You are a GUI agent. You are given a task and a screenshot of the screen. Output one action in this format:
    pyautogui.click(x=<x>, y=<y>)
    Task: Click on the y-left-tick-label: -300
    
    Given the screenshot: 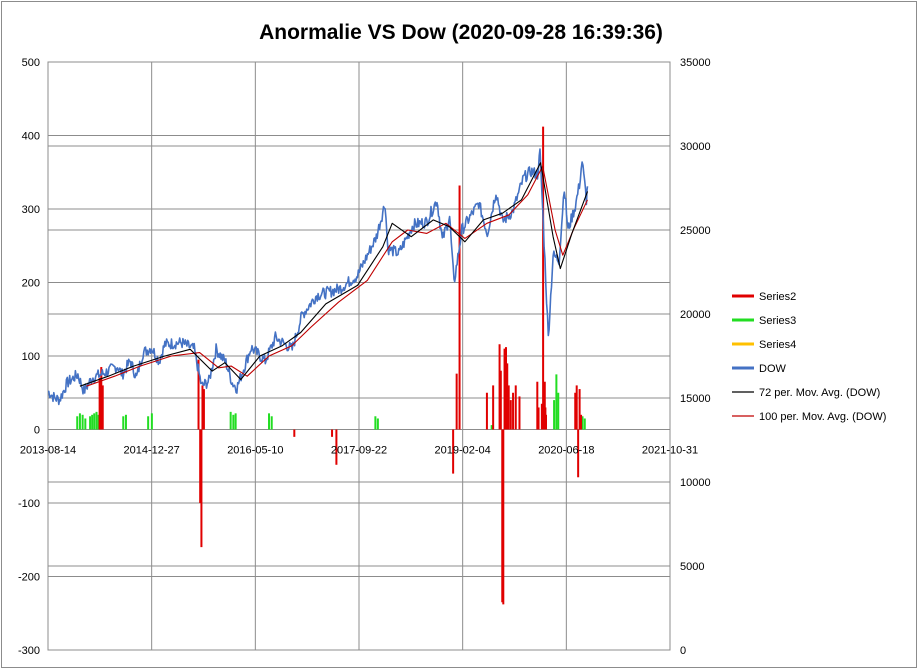 What is the action you would take?
    pyautogui.click(x=29, y=651)
    